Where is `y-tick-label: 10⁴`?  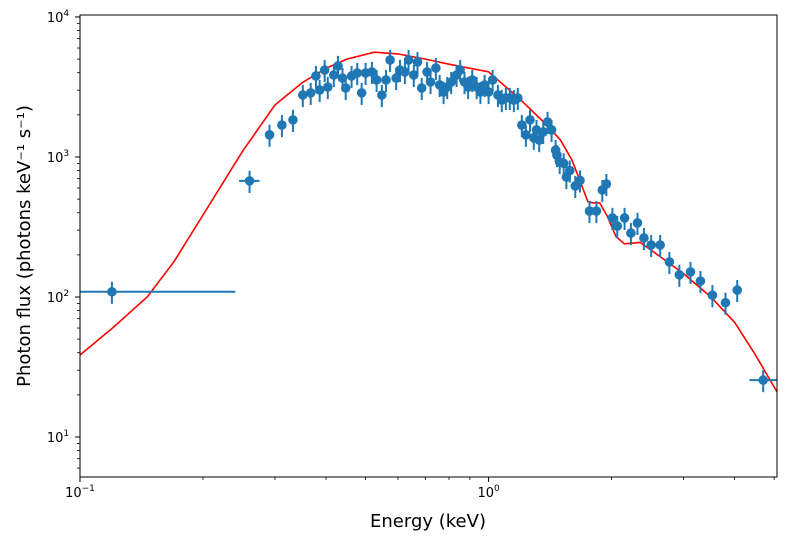
y-tick-label: 10⁴ is located at coordinates (58, 17).